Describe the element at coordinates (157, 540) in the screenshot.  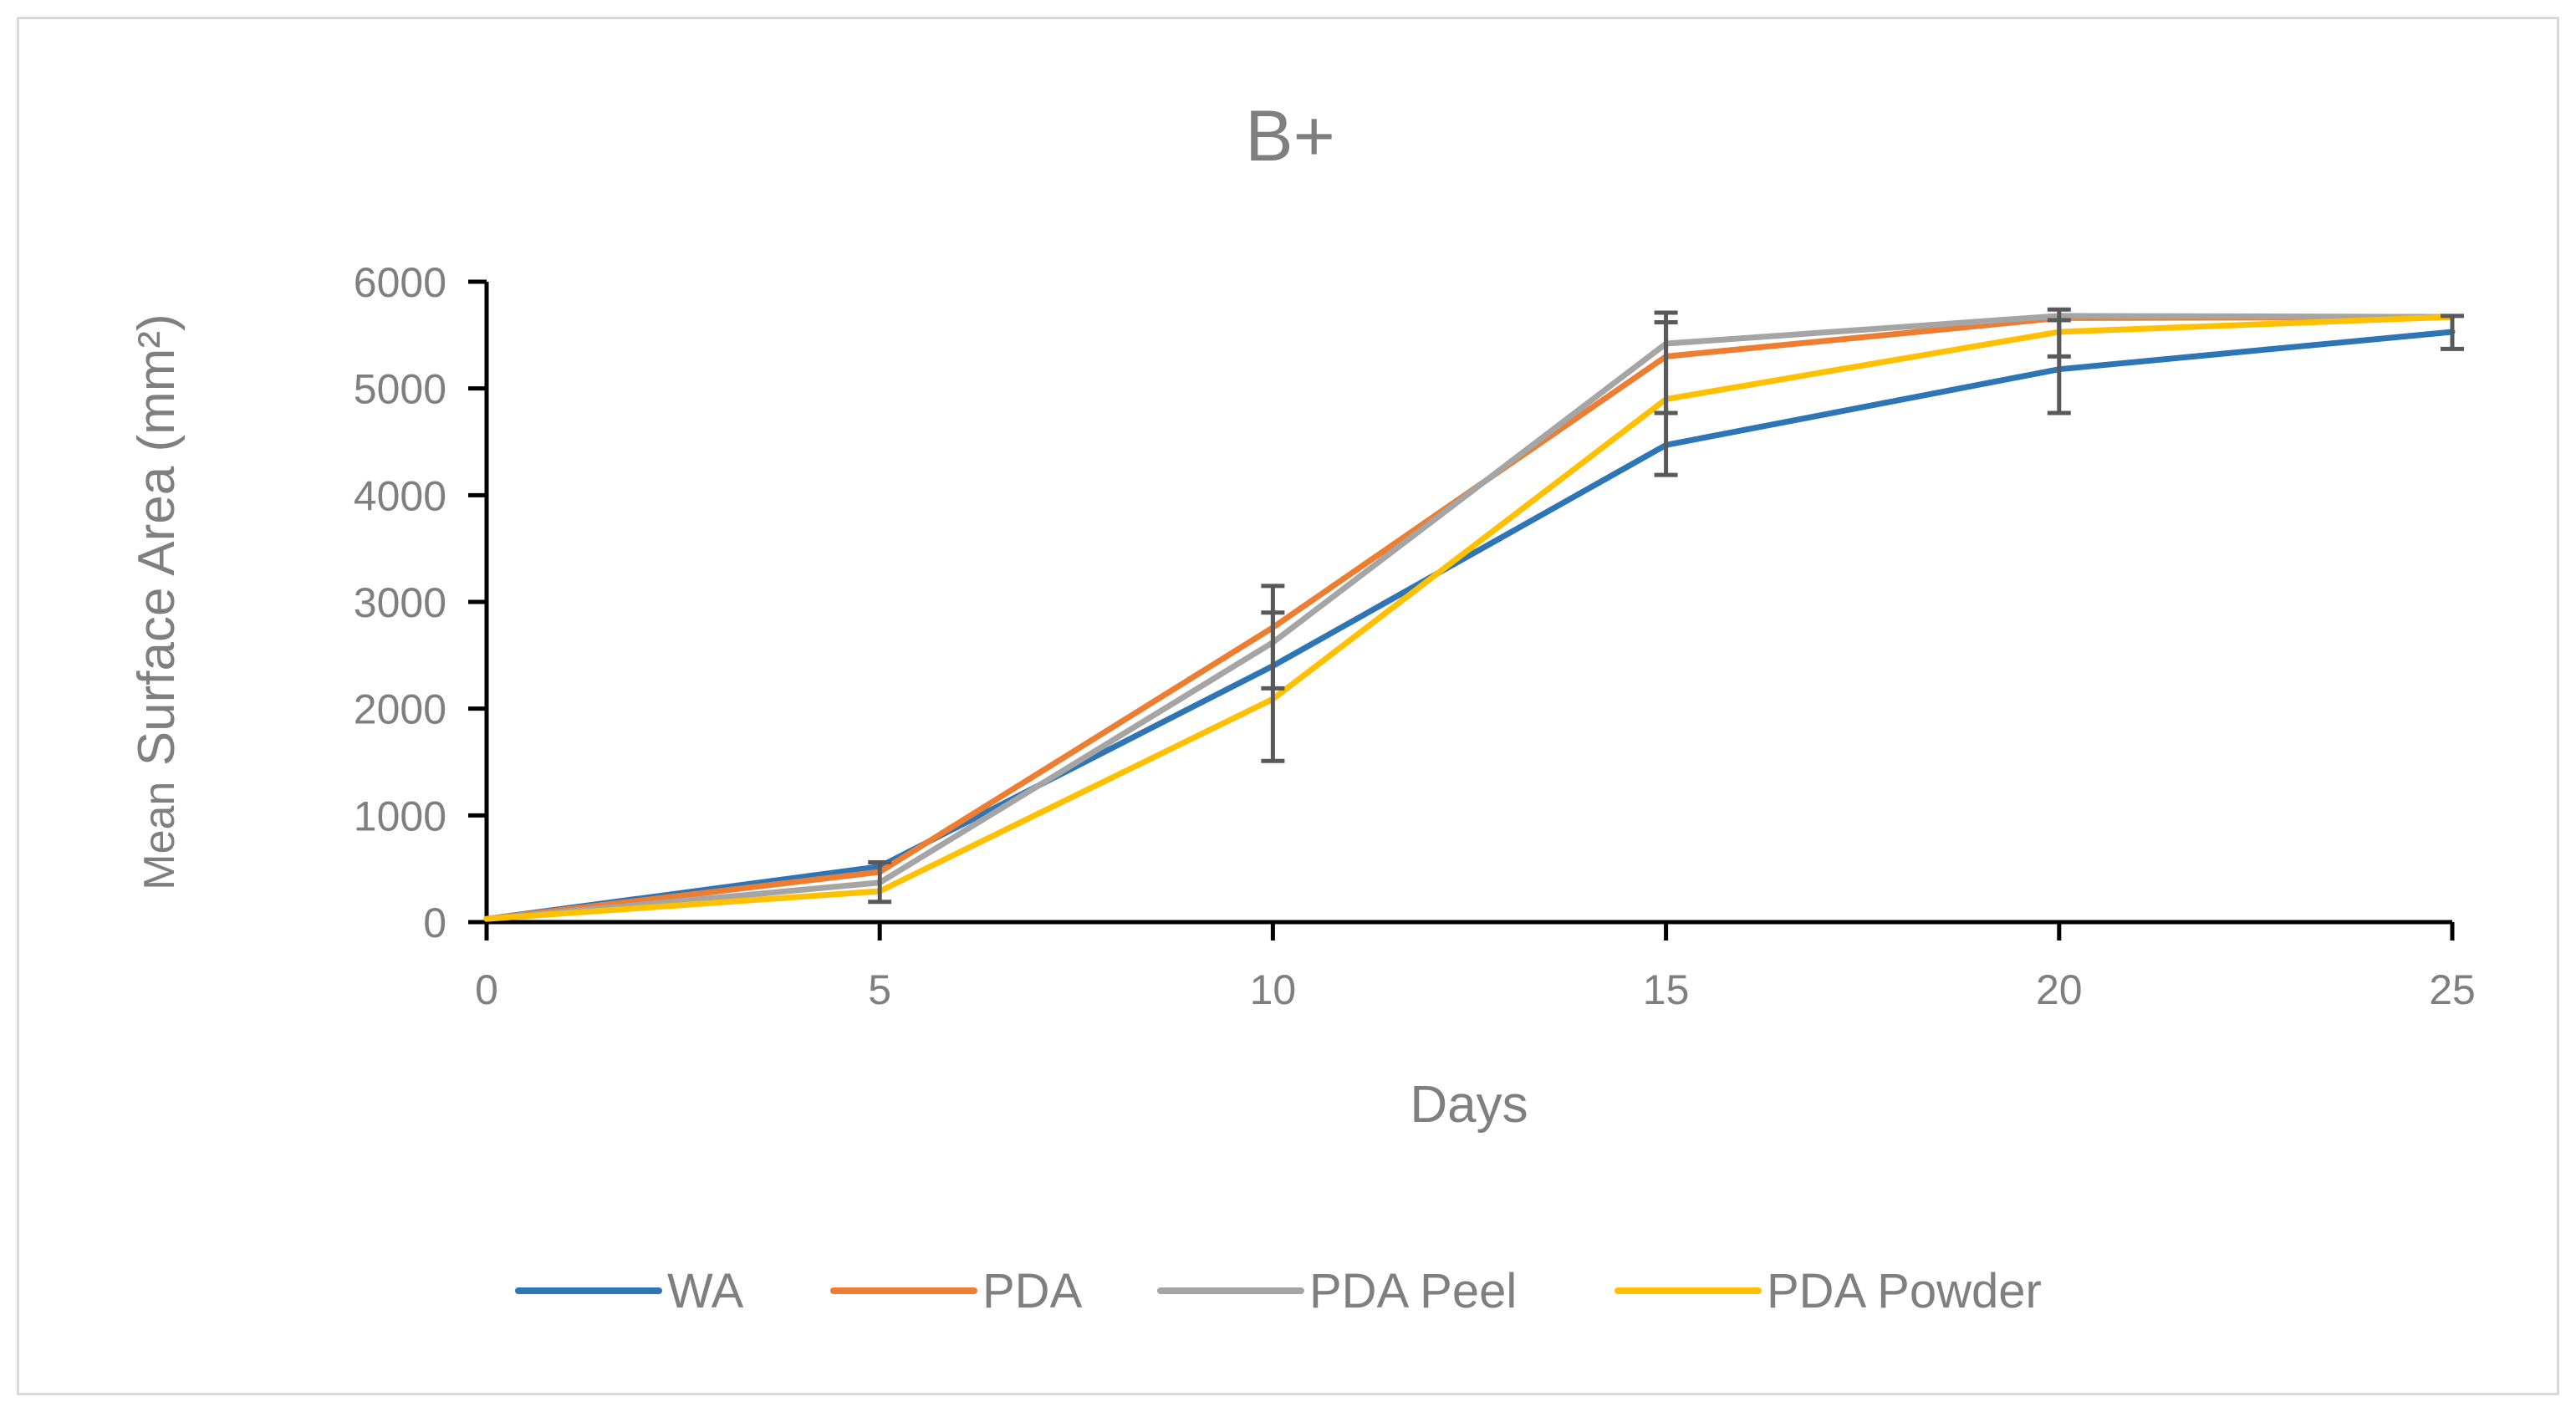
I see `y-axis-title-main: Surface Area (mm²)` at that location.